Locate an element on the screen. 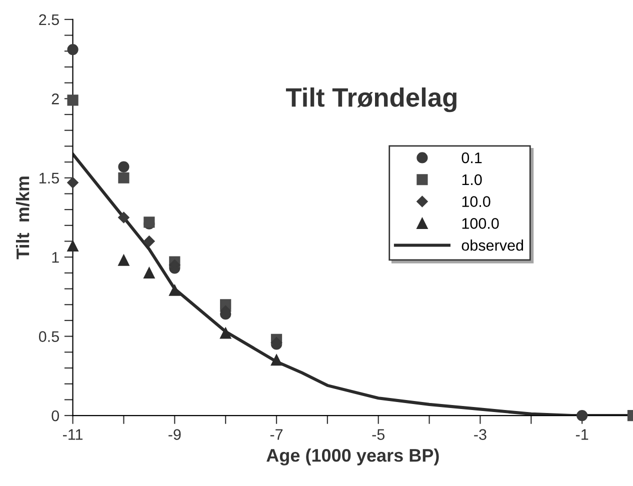 The height and width of the screenshot is (486, 633). x-tick-label: -3 is located at coordinates (480, 434).